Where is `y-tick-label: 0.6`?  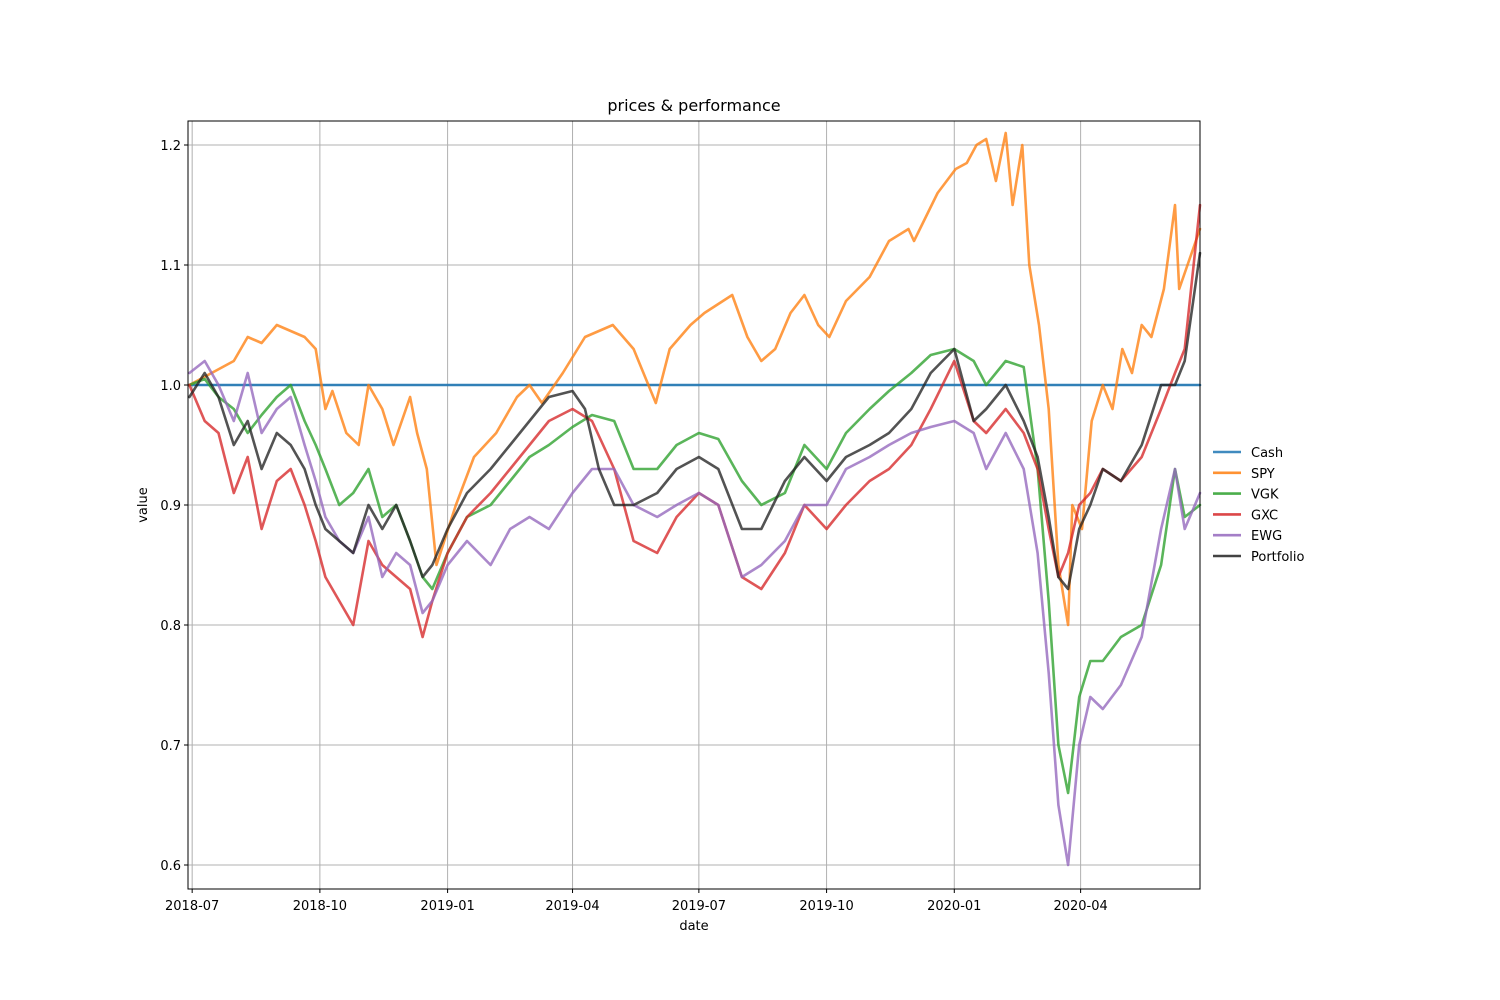 y-tick-label: 0.6 is located at coordinates (170, 866).